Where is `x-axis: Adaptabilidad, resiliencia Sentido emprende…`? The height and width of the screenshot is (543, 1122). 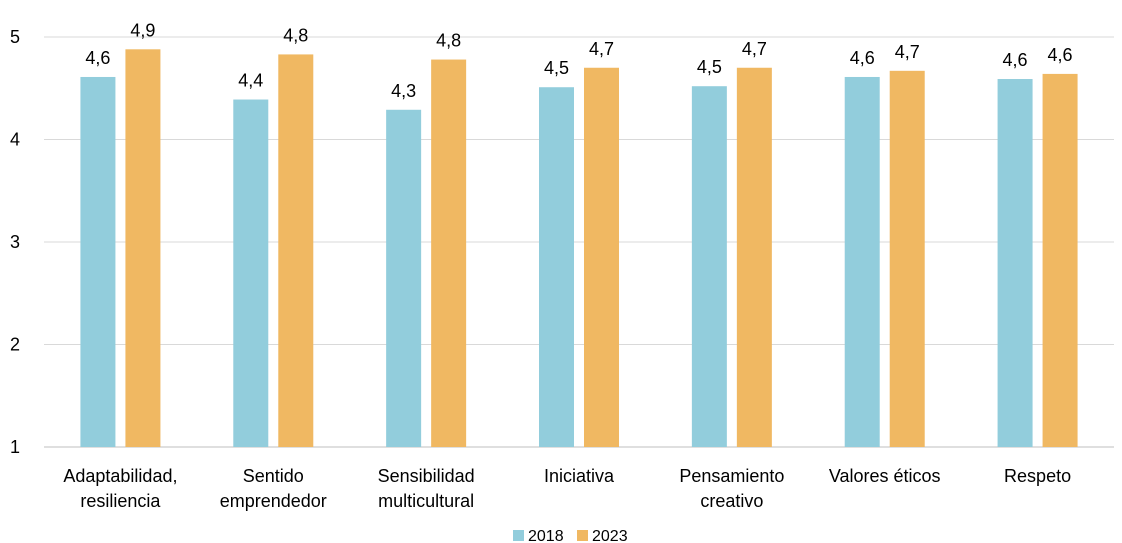 x-axis: Adaptabilidad, resiliencia Sentido emprende… is located at coordinates (567, 488).